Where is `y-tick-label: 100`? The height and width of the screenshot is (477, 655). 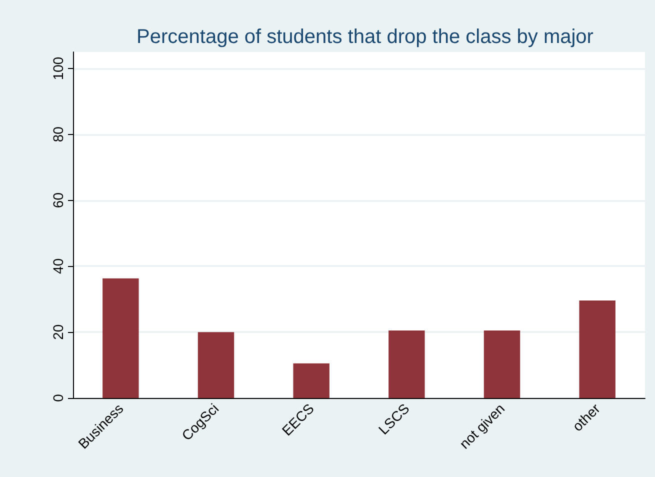
y-tick-label: 100 is located at coordinates (58, 68).